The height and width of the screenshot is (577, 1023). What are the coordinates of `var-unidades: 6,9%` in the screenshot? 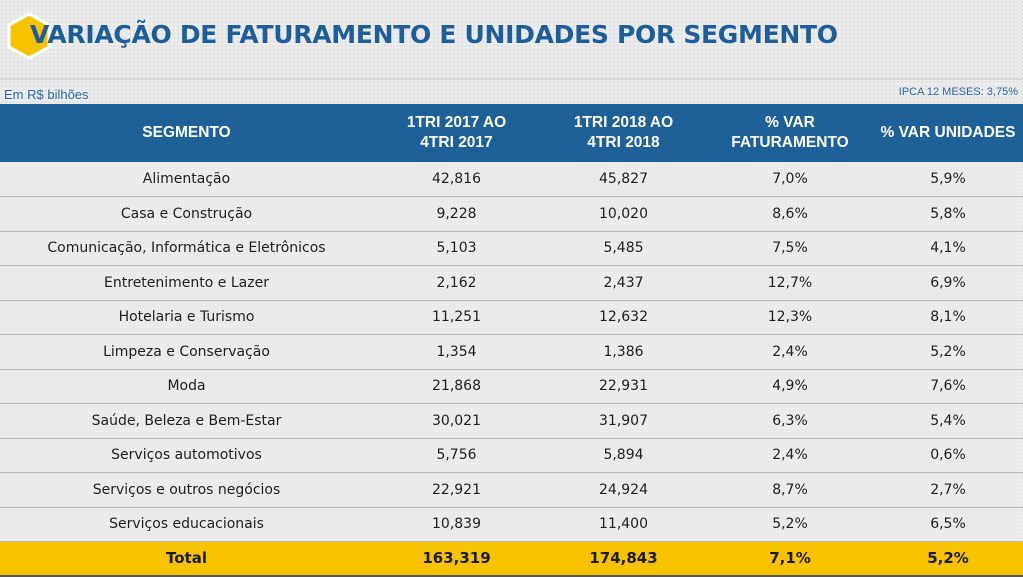 It's located at (948, 283).